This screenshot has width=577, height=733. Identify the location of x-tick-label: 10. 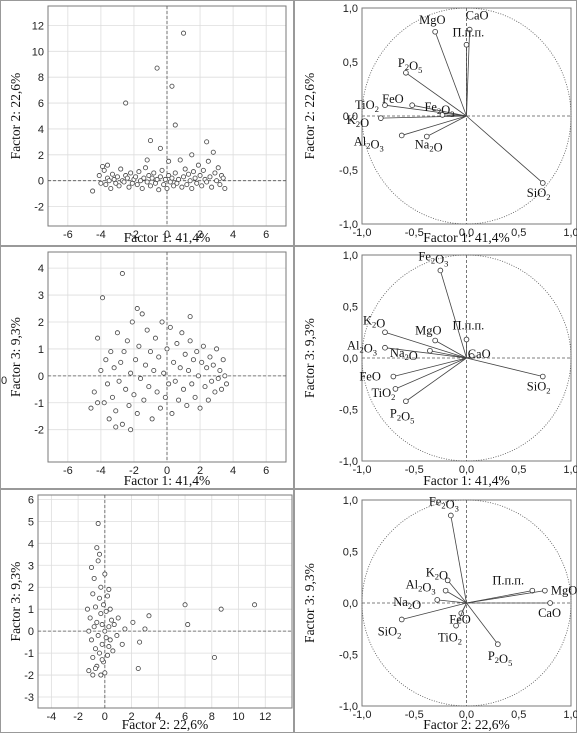
(238, 717).